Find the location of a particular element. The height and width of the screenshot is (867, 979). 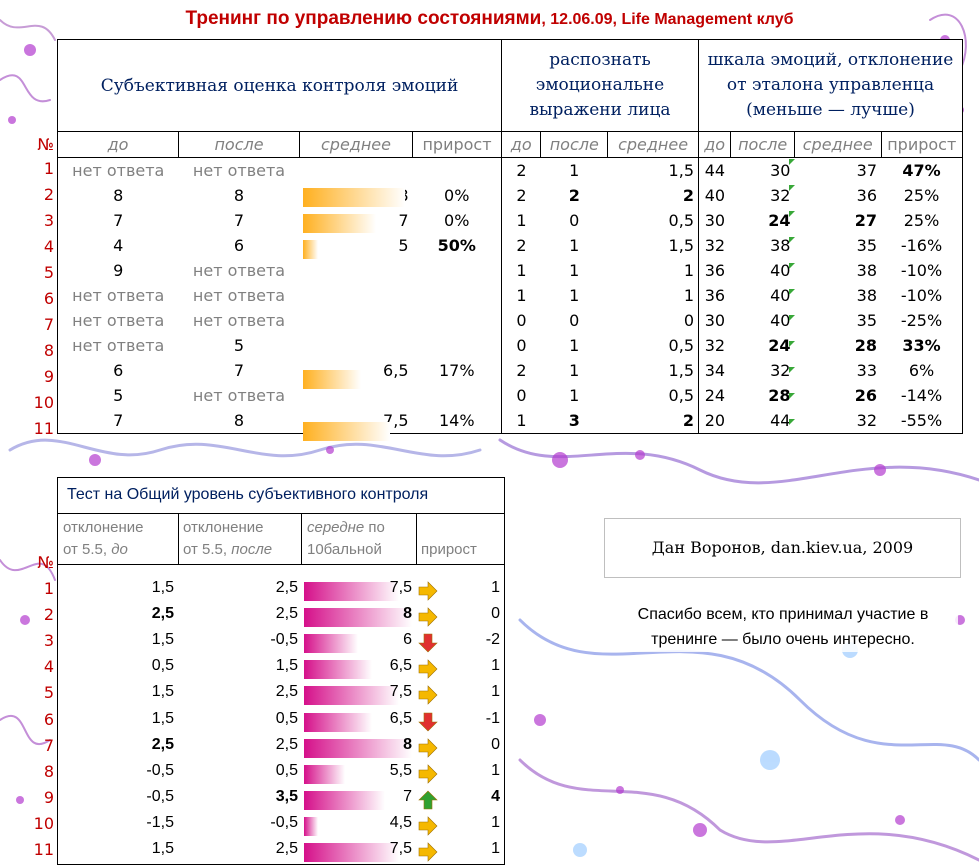

bottom-col-no: № is located at coordinates (45, 562).